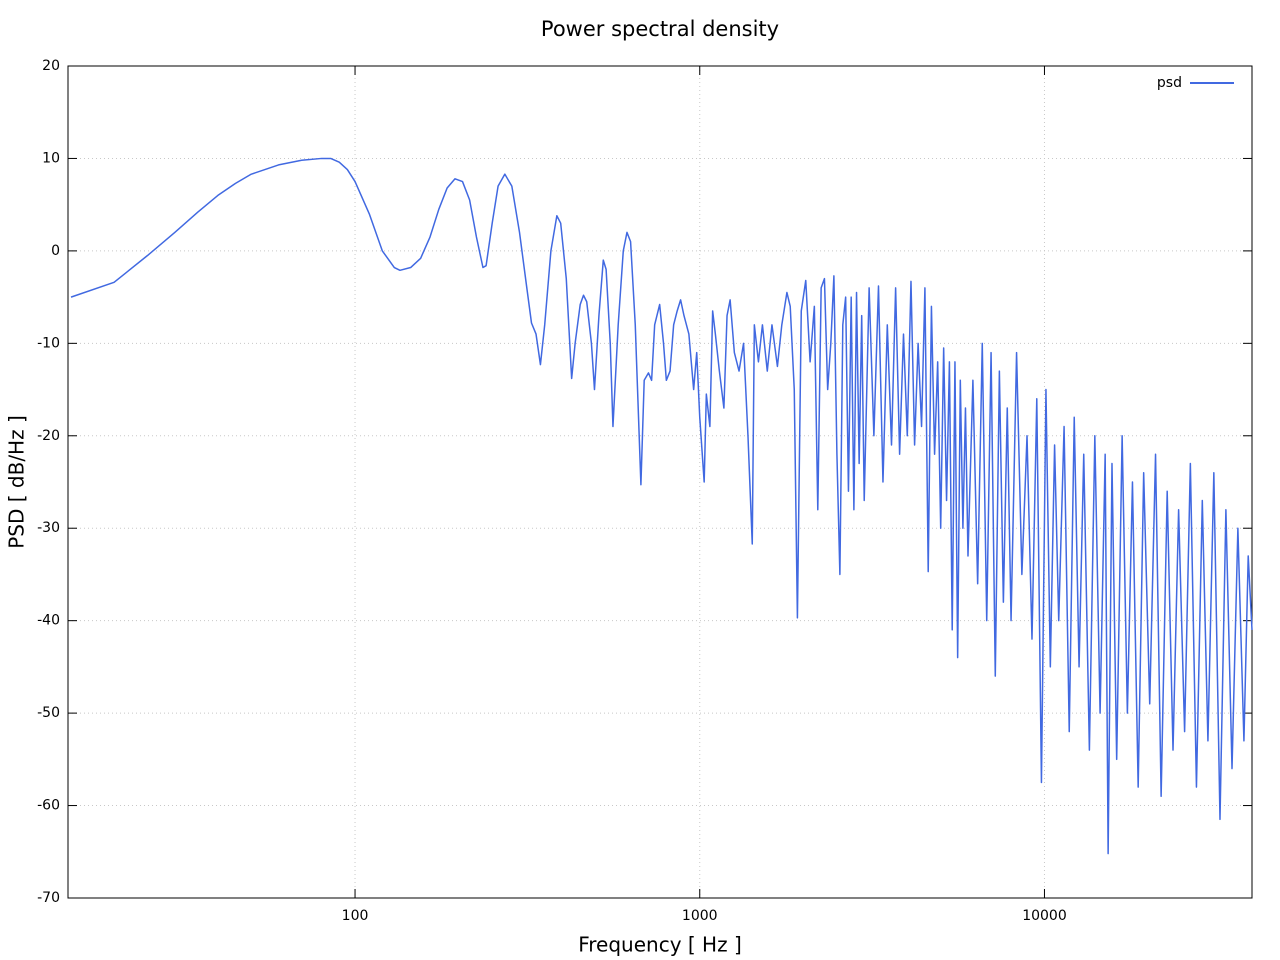  What do you see at coordinates (700, 916) in the screenshot?
I see `x-tick-label: 1000` at bounding box center [700, 916].